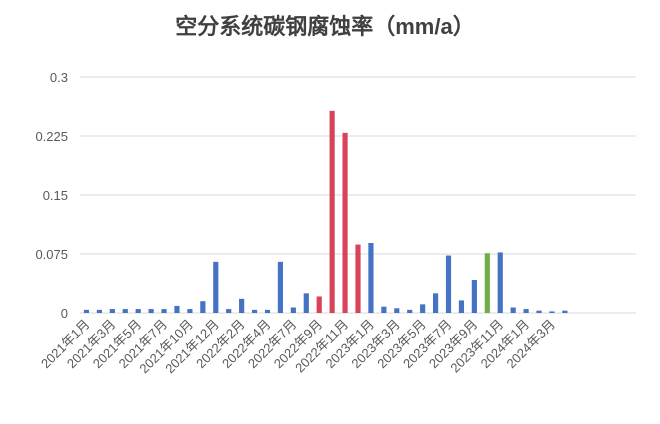 This screenshot has width=660, height=424. Describe the element at coordinates (51, 136) in the screenshot. I see `y-tick-label: 0.225` at that location.